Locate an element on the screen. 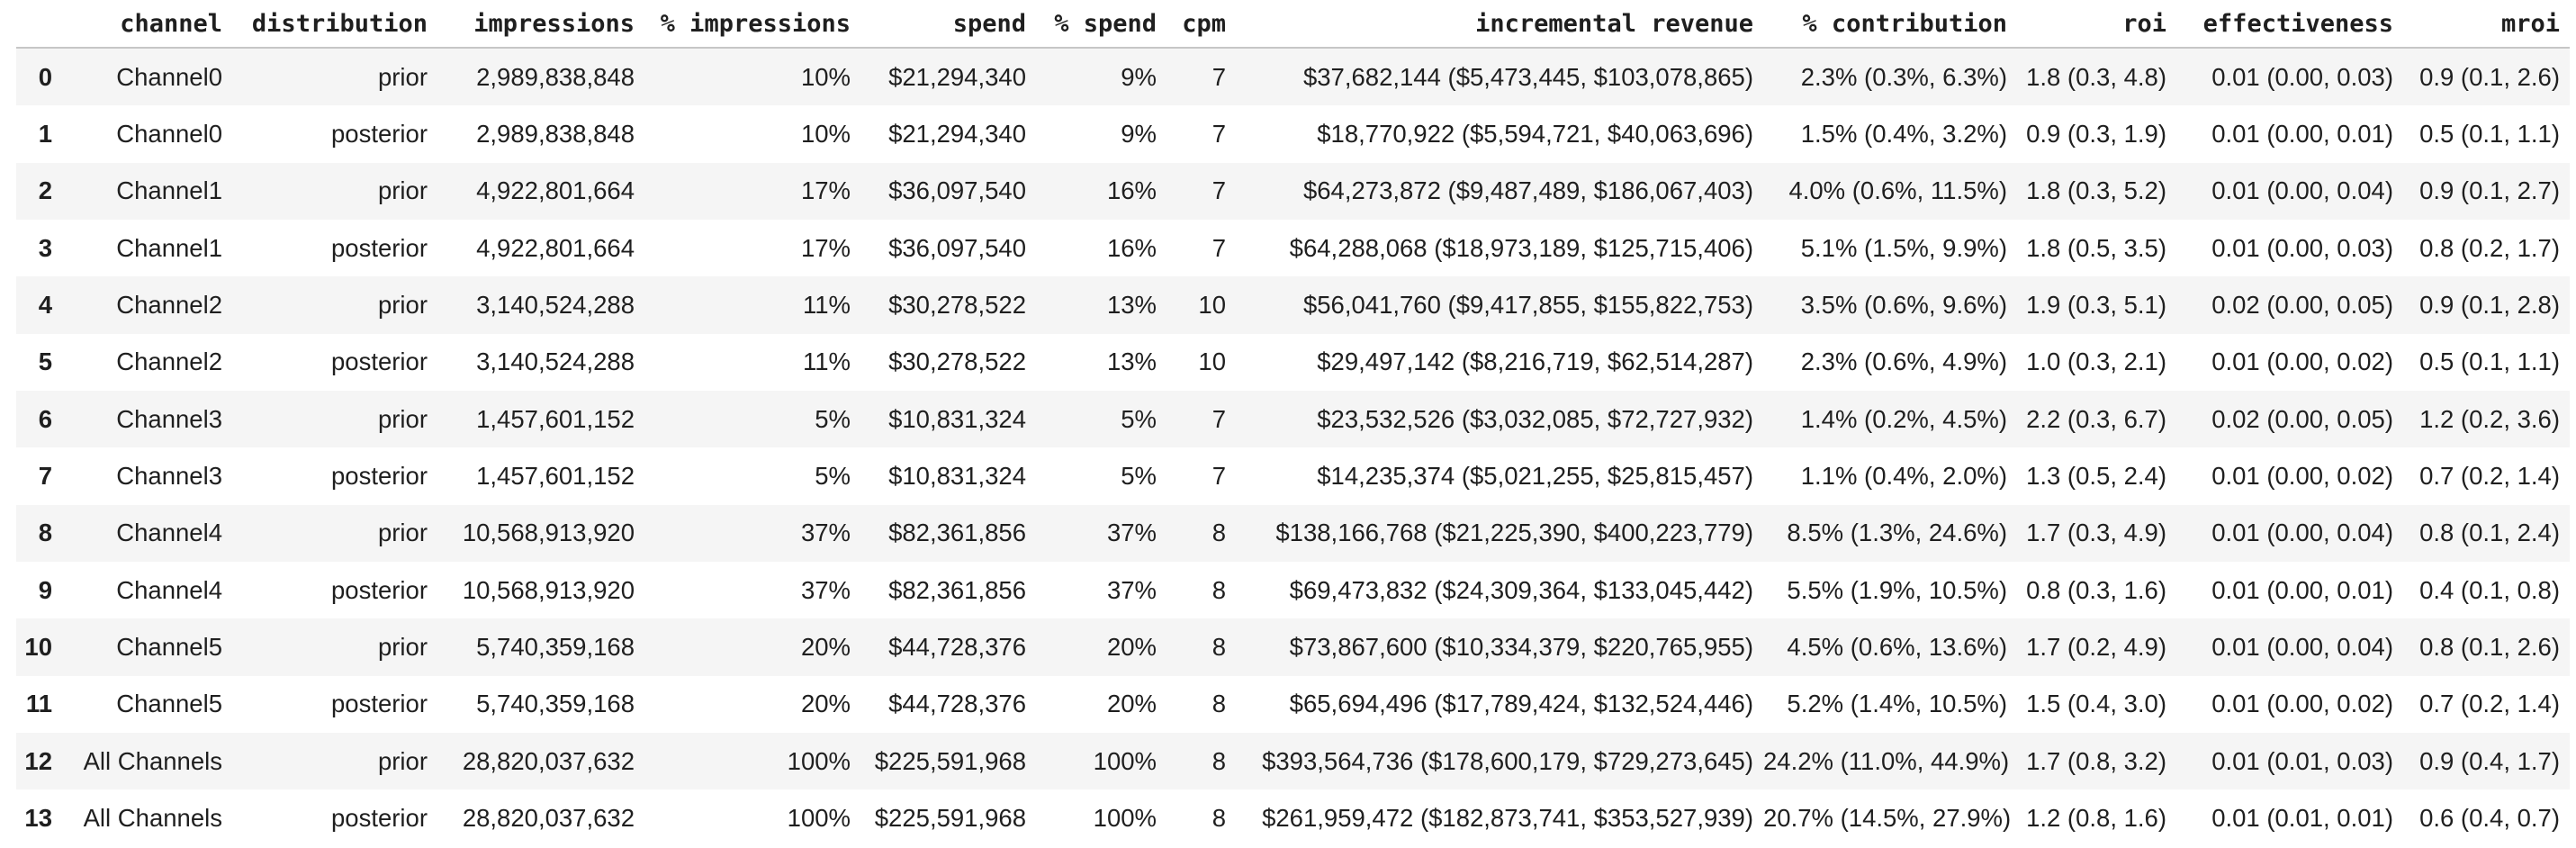 Image resolution: width=2576 pixels, height=848 pixels. cell-roi: 1.7 (0.8, 3.2) is located at coordinates (2096, 762).